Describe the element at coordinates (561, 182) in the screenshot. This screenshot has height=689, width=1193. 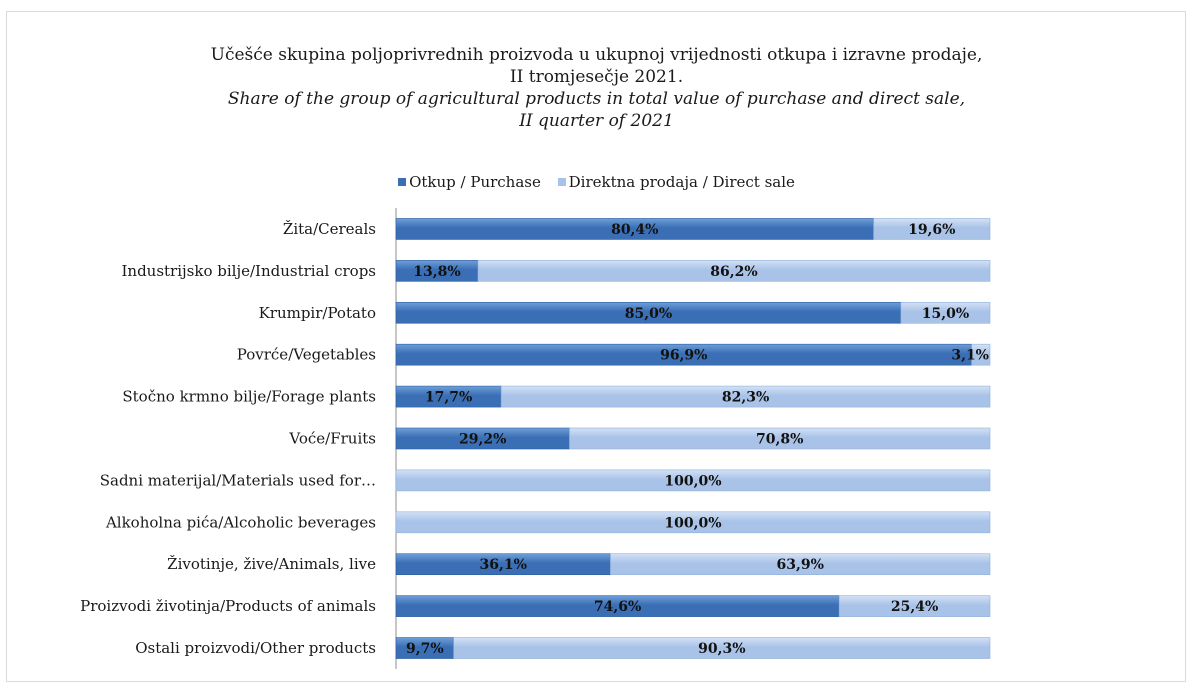
I see `legend-swatch-direct-sale` at that location.